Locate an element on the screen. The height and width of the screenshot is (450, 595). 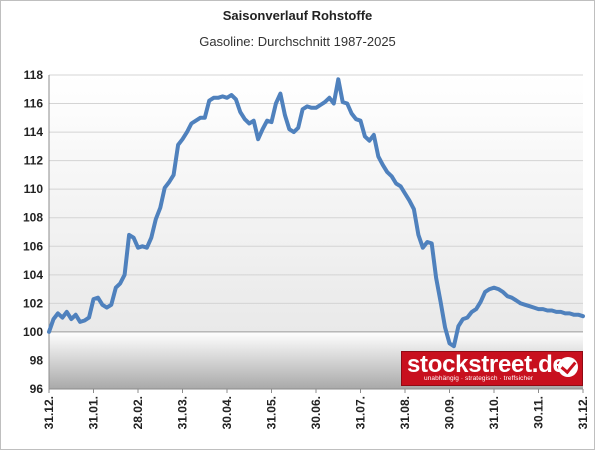
x-tick-label: 30.11. is located at coordinates (539, 412).